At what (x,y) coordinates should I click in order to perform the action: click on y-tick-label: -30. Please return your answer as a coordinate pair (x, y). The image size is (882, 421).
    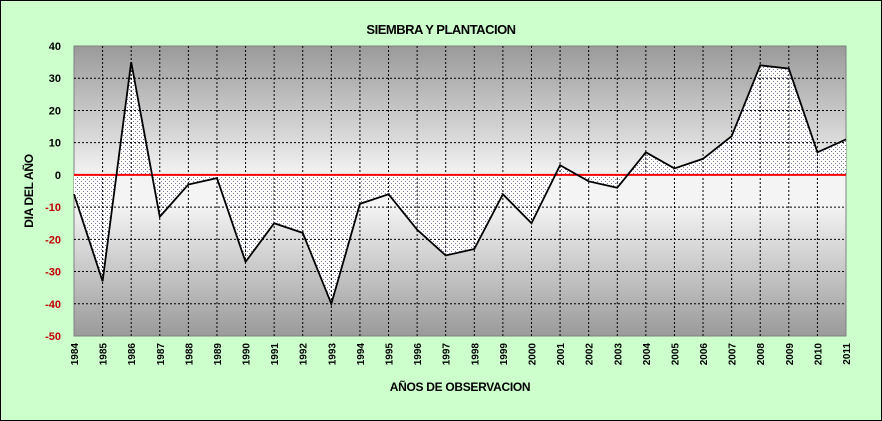
    Looking at the image, I should click on (53, 273).